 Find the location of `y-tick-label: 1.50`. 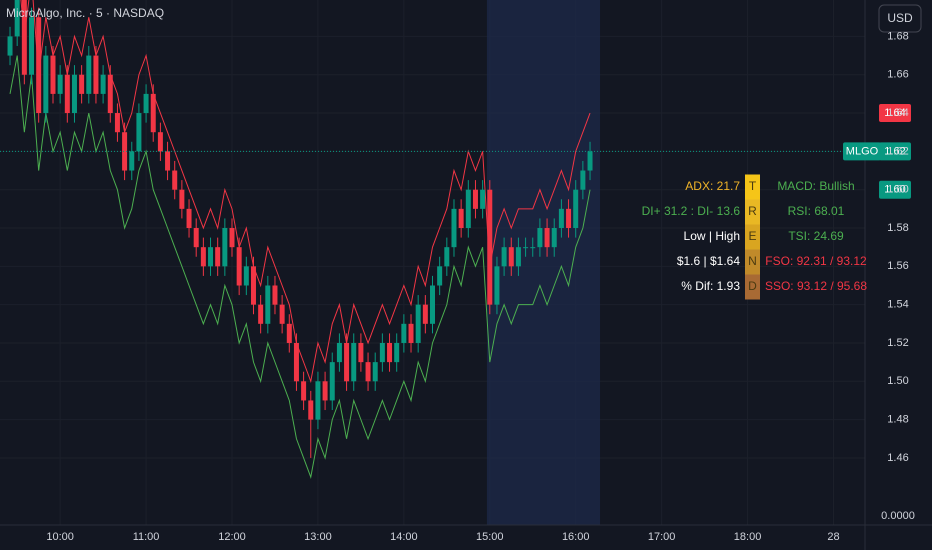

y-tick-label: 1.50 is located at coordinates (897, 381).